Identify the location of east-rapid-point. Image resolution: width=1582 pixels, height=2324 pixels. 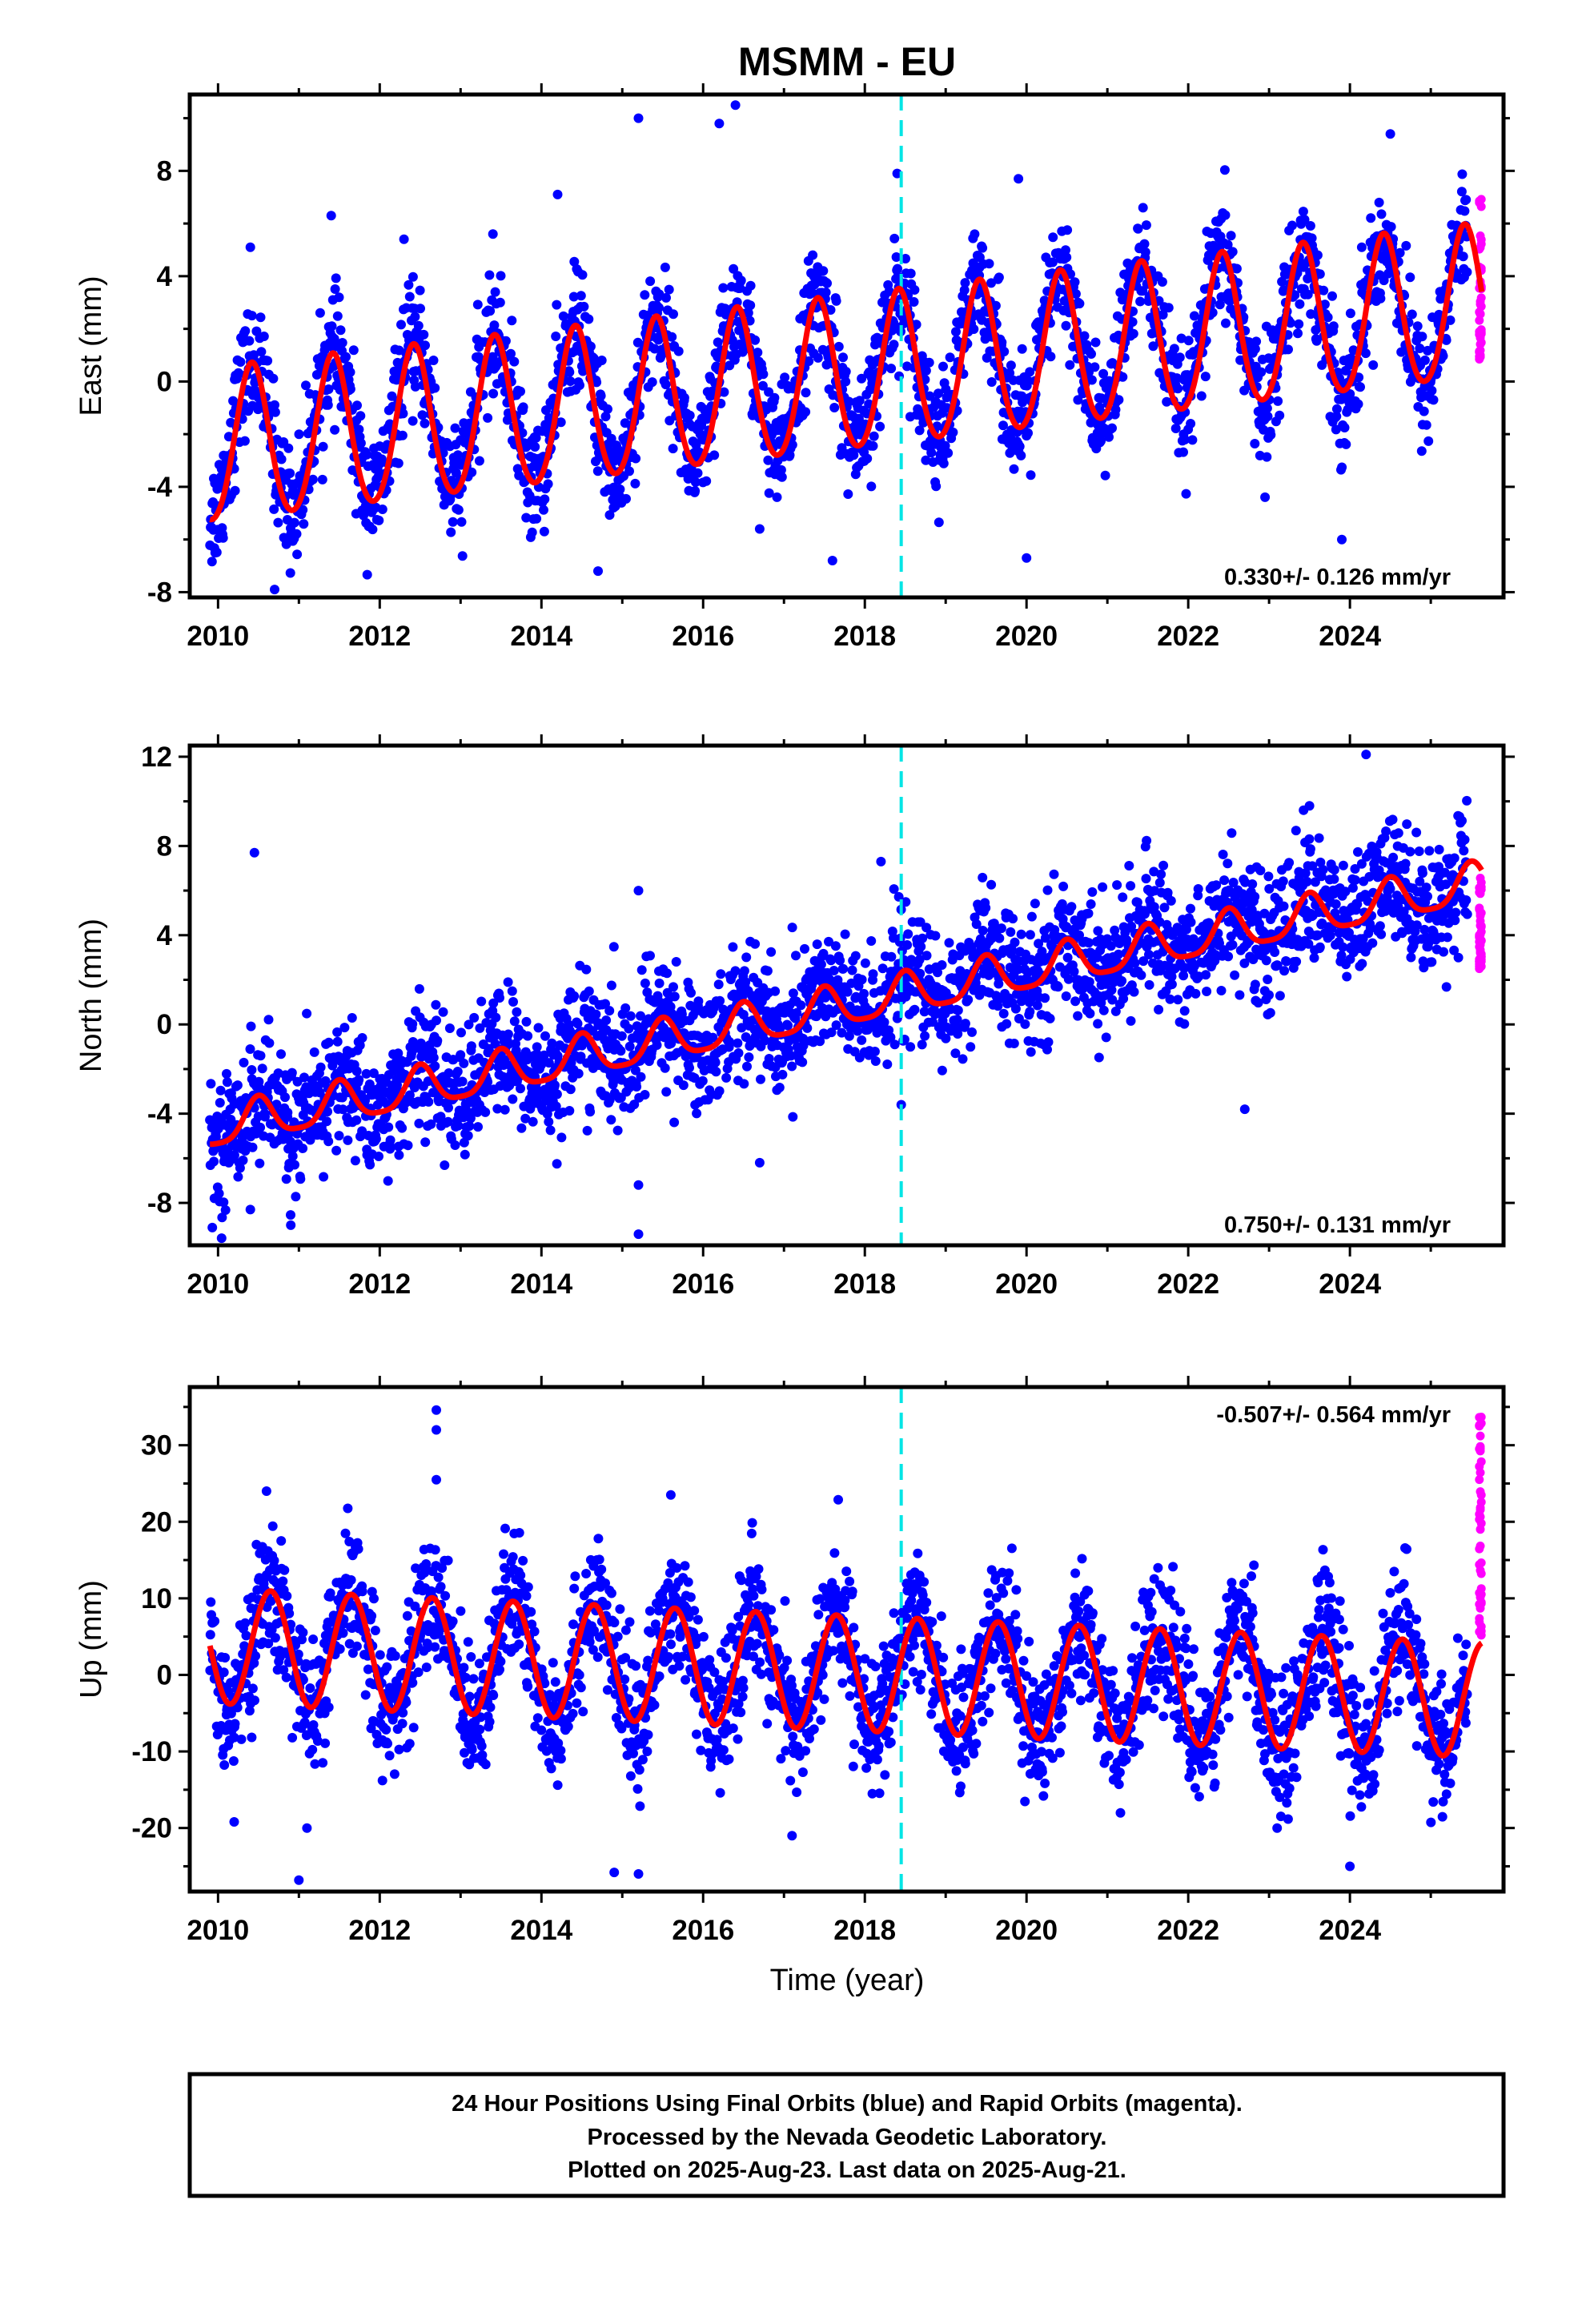
(1480, 314).